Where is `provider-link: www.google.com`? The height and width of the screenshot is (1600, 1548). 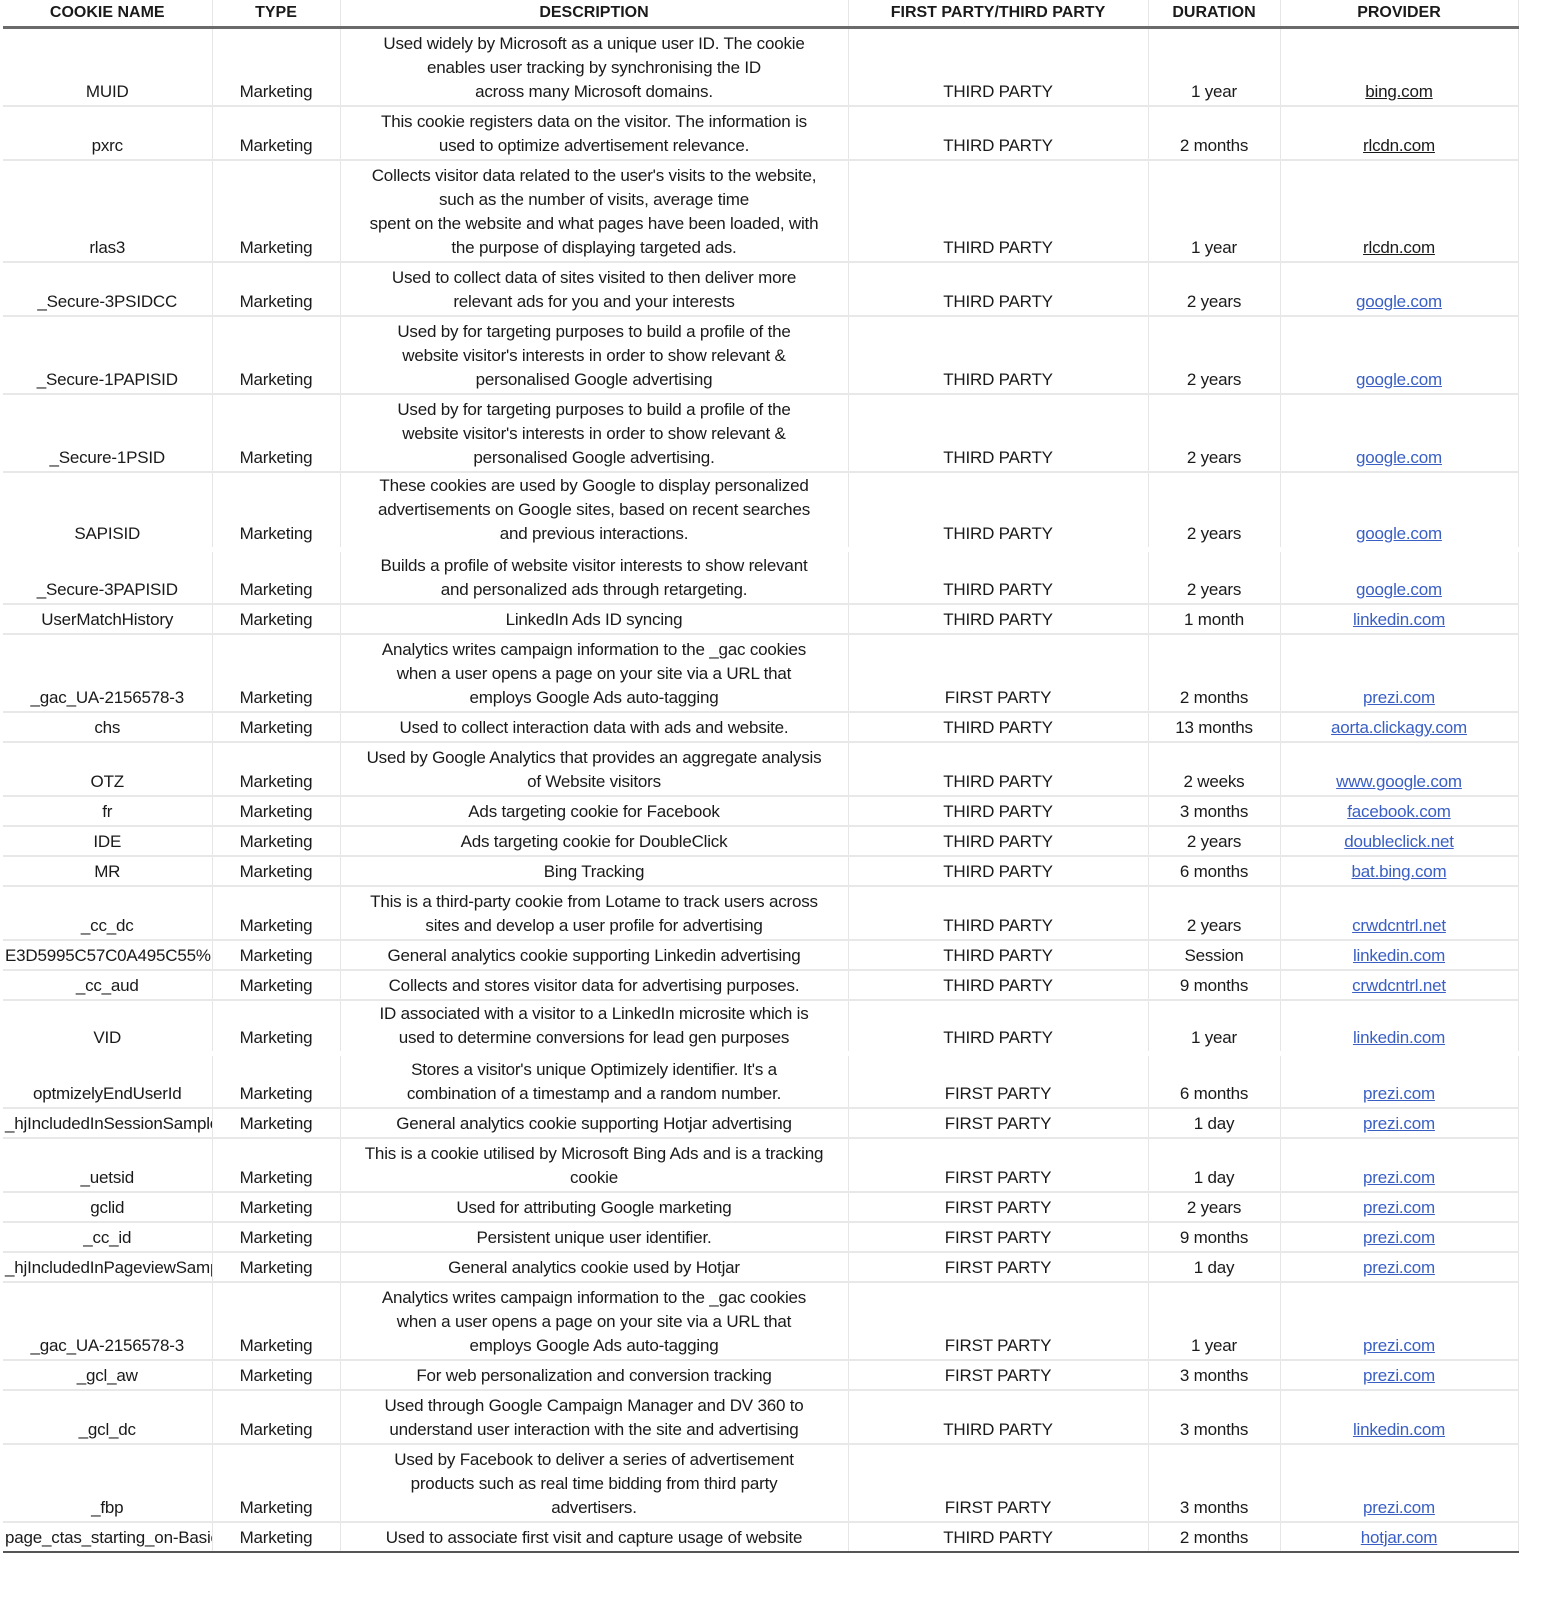 provider-link: www.google.com is located at coordinates (1399, 781).